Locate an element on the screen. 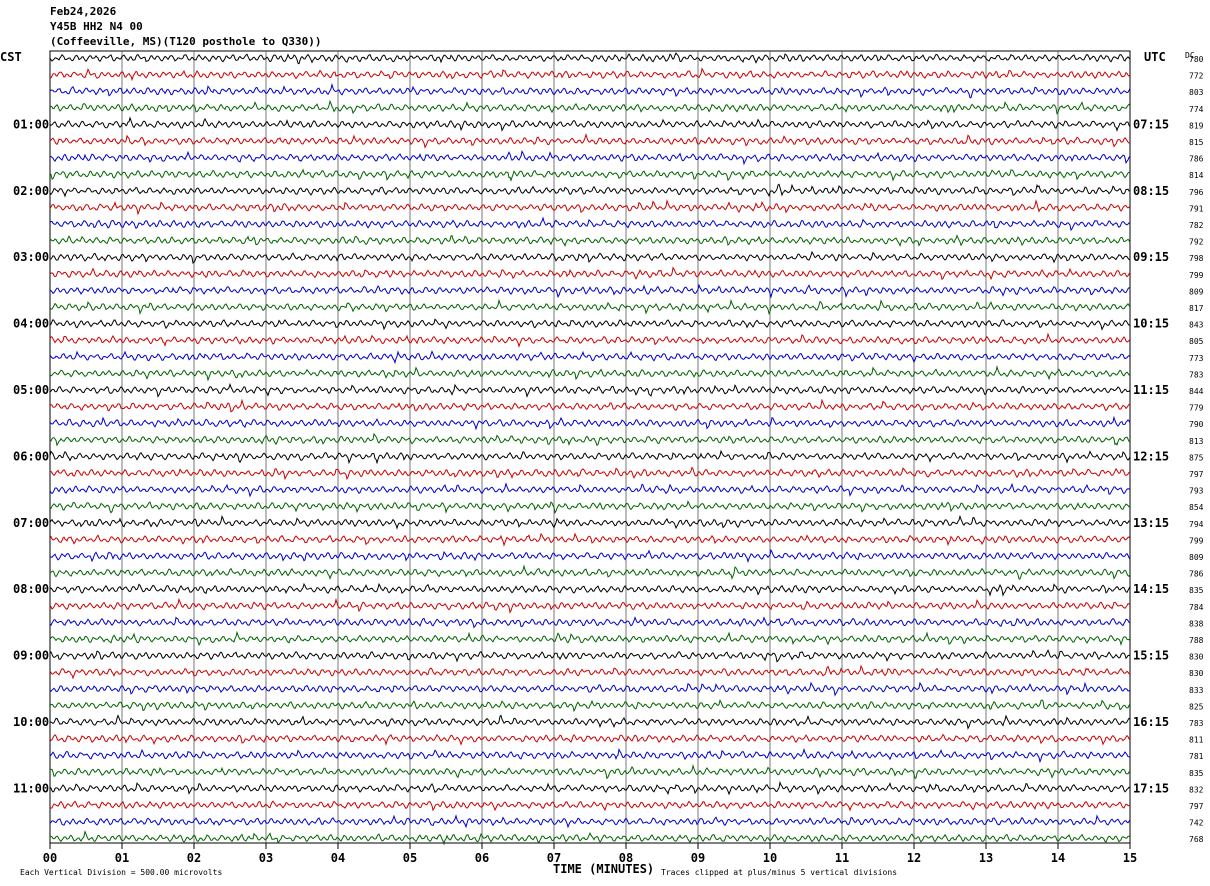 This screenshot has width=1210, height=886. dc-offset-19: 773 is located at coordinates (1196, 358).